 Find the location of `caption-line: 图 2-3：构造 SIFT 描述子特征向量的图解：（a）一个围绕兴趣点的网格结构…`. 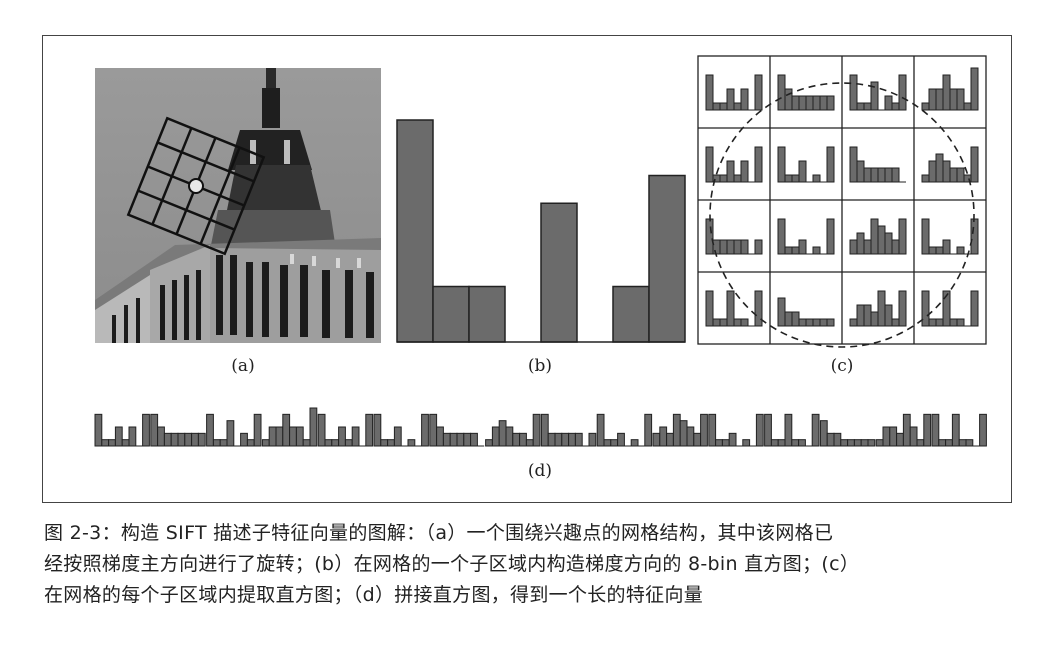

caption-line: 图 2-3：构造 SIFT 描述子特征向量的图解：（a）一个围绕兴趣点的网格结构… is located at coordinates (439, 533).